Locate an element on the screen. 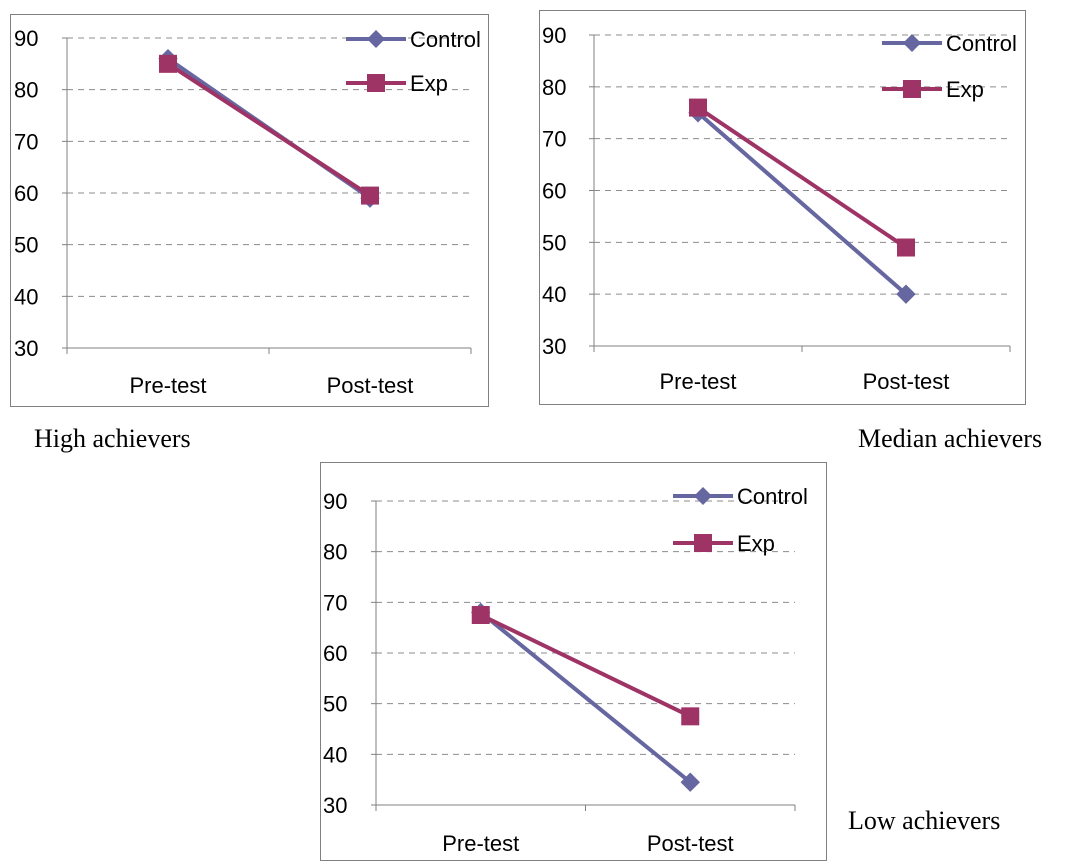 This screenshot has height=862, width=1089. caption-low-achievers: Low achievers is located at coordinates (924, 820).